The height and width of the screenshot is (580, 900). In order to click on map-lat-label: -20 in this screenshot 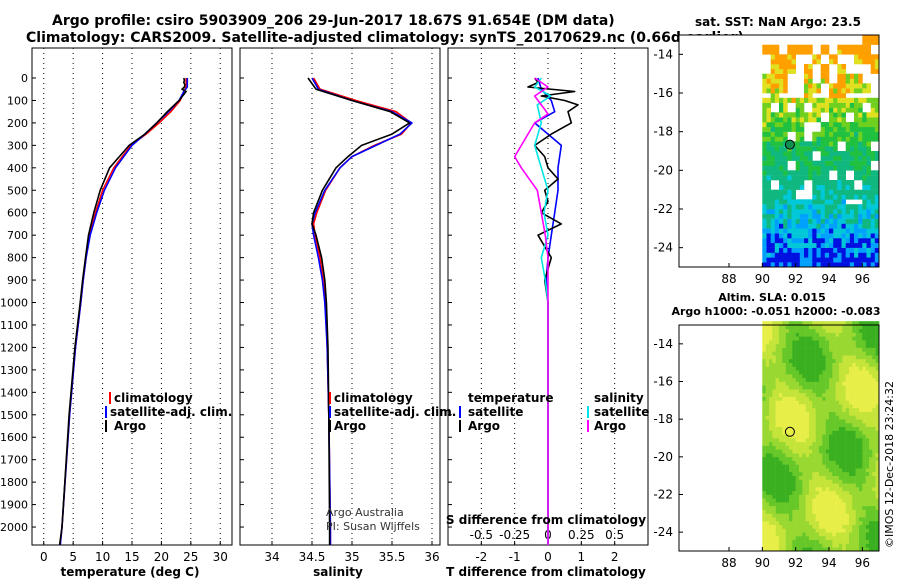, I will do `click(663, 457)`.